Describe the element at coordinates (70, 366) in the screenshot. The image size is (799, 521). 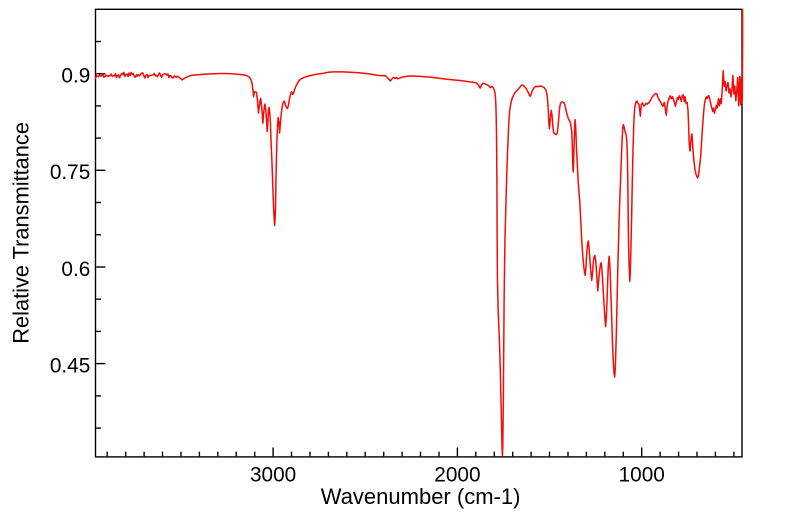
I see `svg-text: 0.45` at that location.